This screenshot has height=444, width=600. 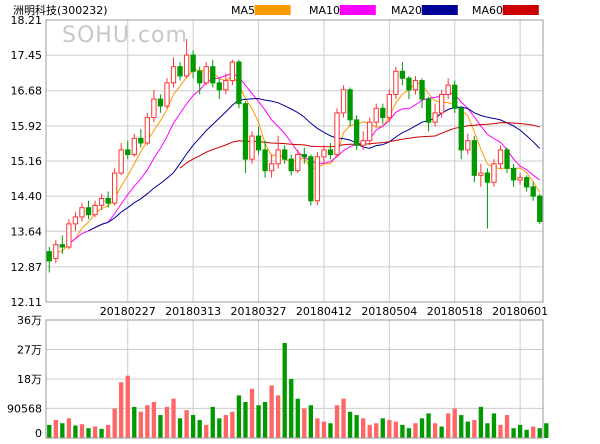 What do you see at coordinates (27, 126) in the screenshot?
I see `price-tick-label: 15.92` at bounding box center [27, 126].